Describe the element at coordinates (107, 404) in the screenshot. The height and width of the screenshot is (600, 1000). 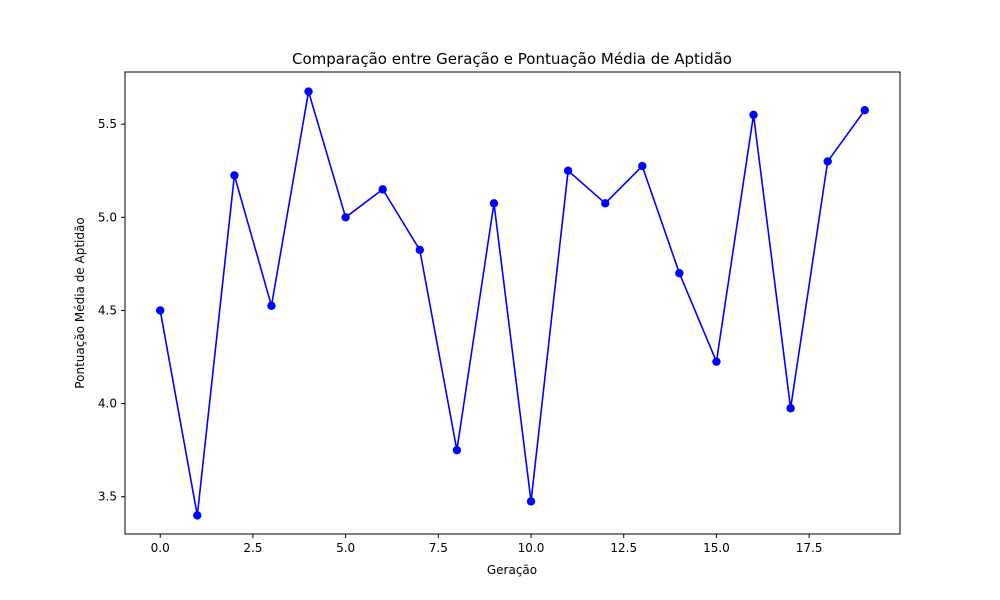
I see `y-tick-label: 4.0` at that location.